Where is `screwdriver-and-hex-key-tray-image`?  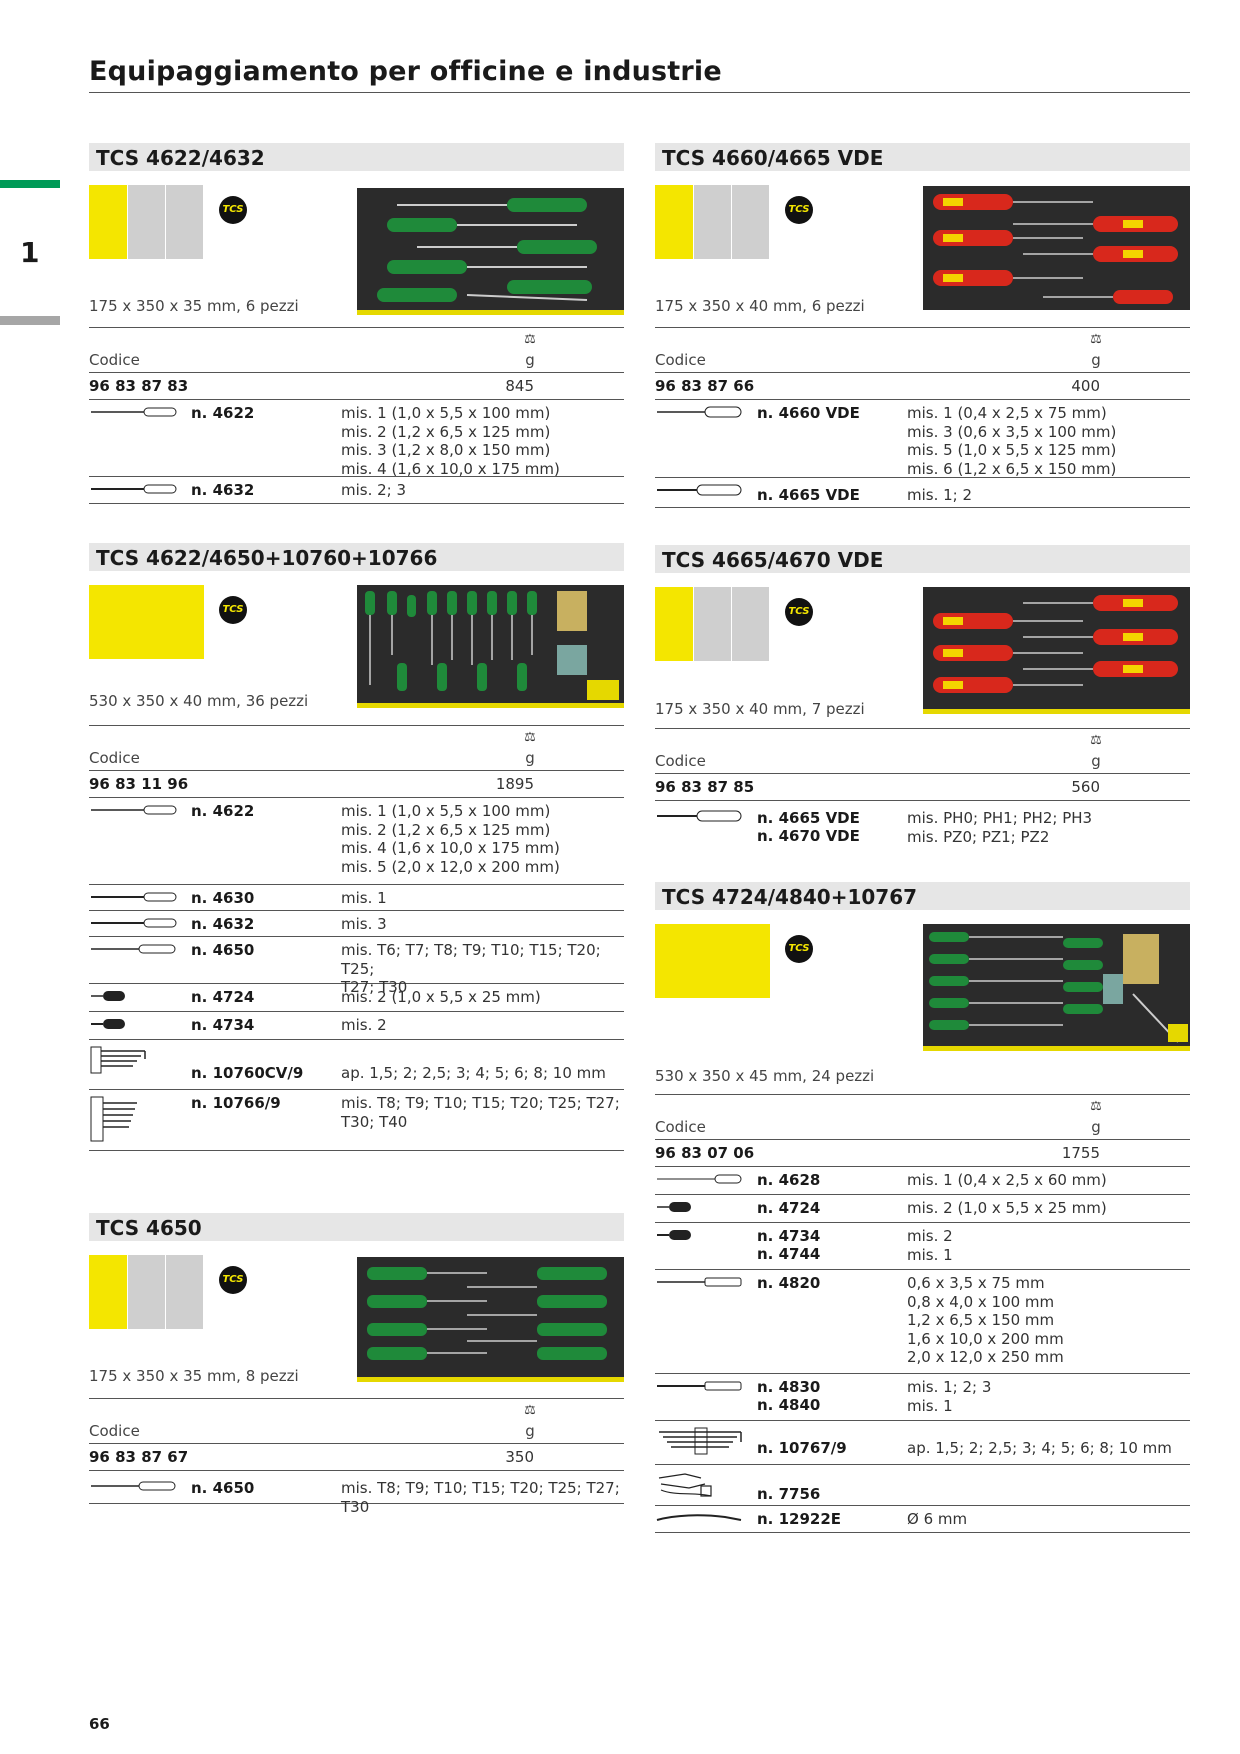 screwdriver-and-hex-key-tray-image is located at coordinates (490, 644).